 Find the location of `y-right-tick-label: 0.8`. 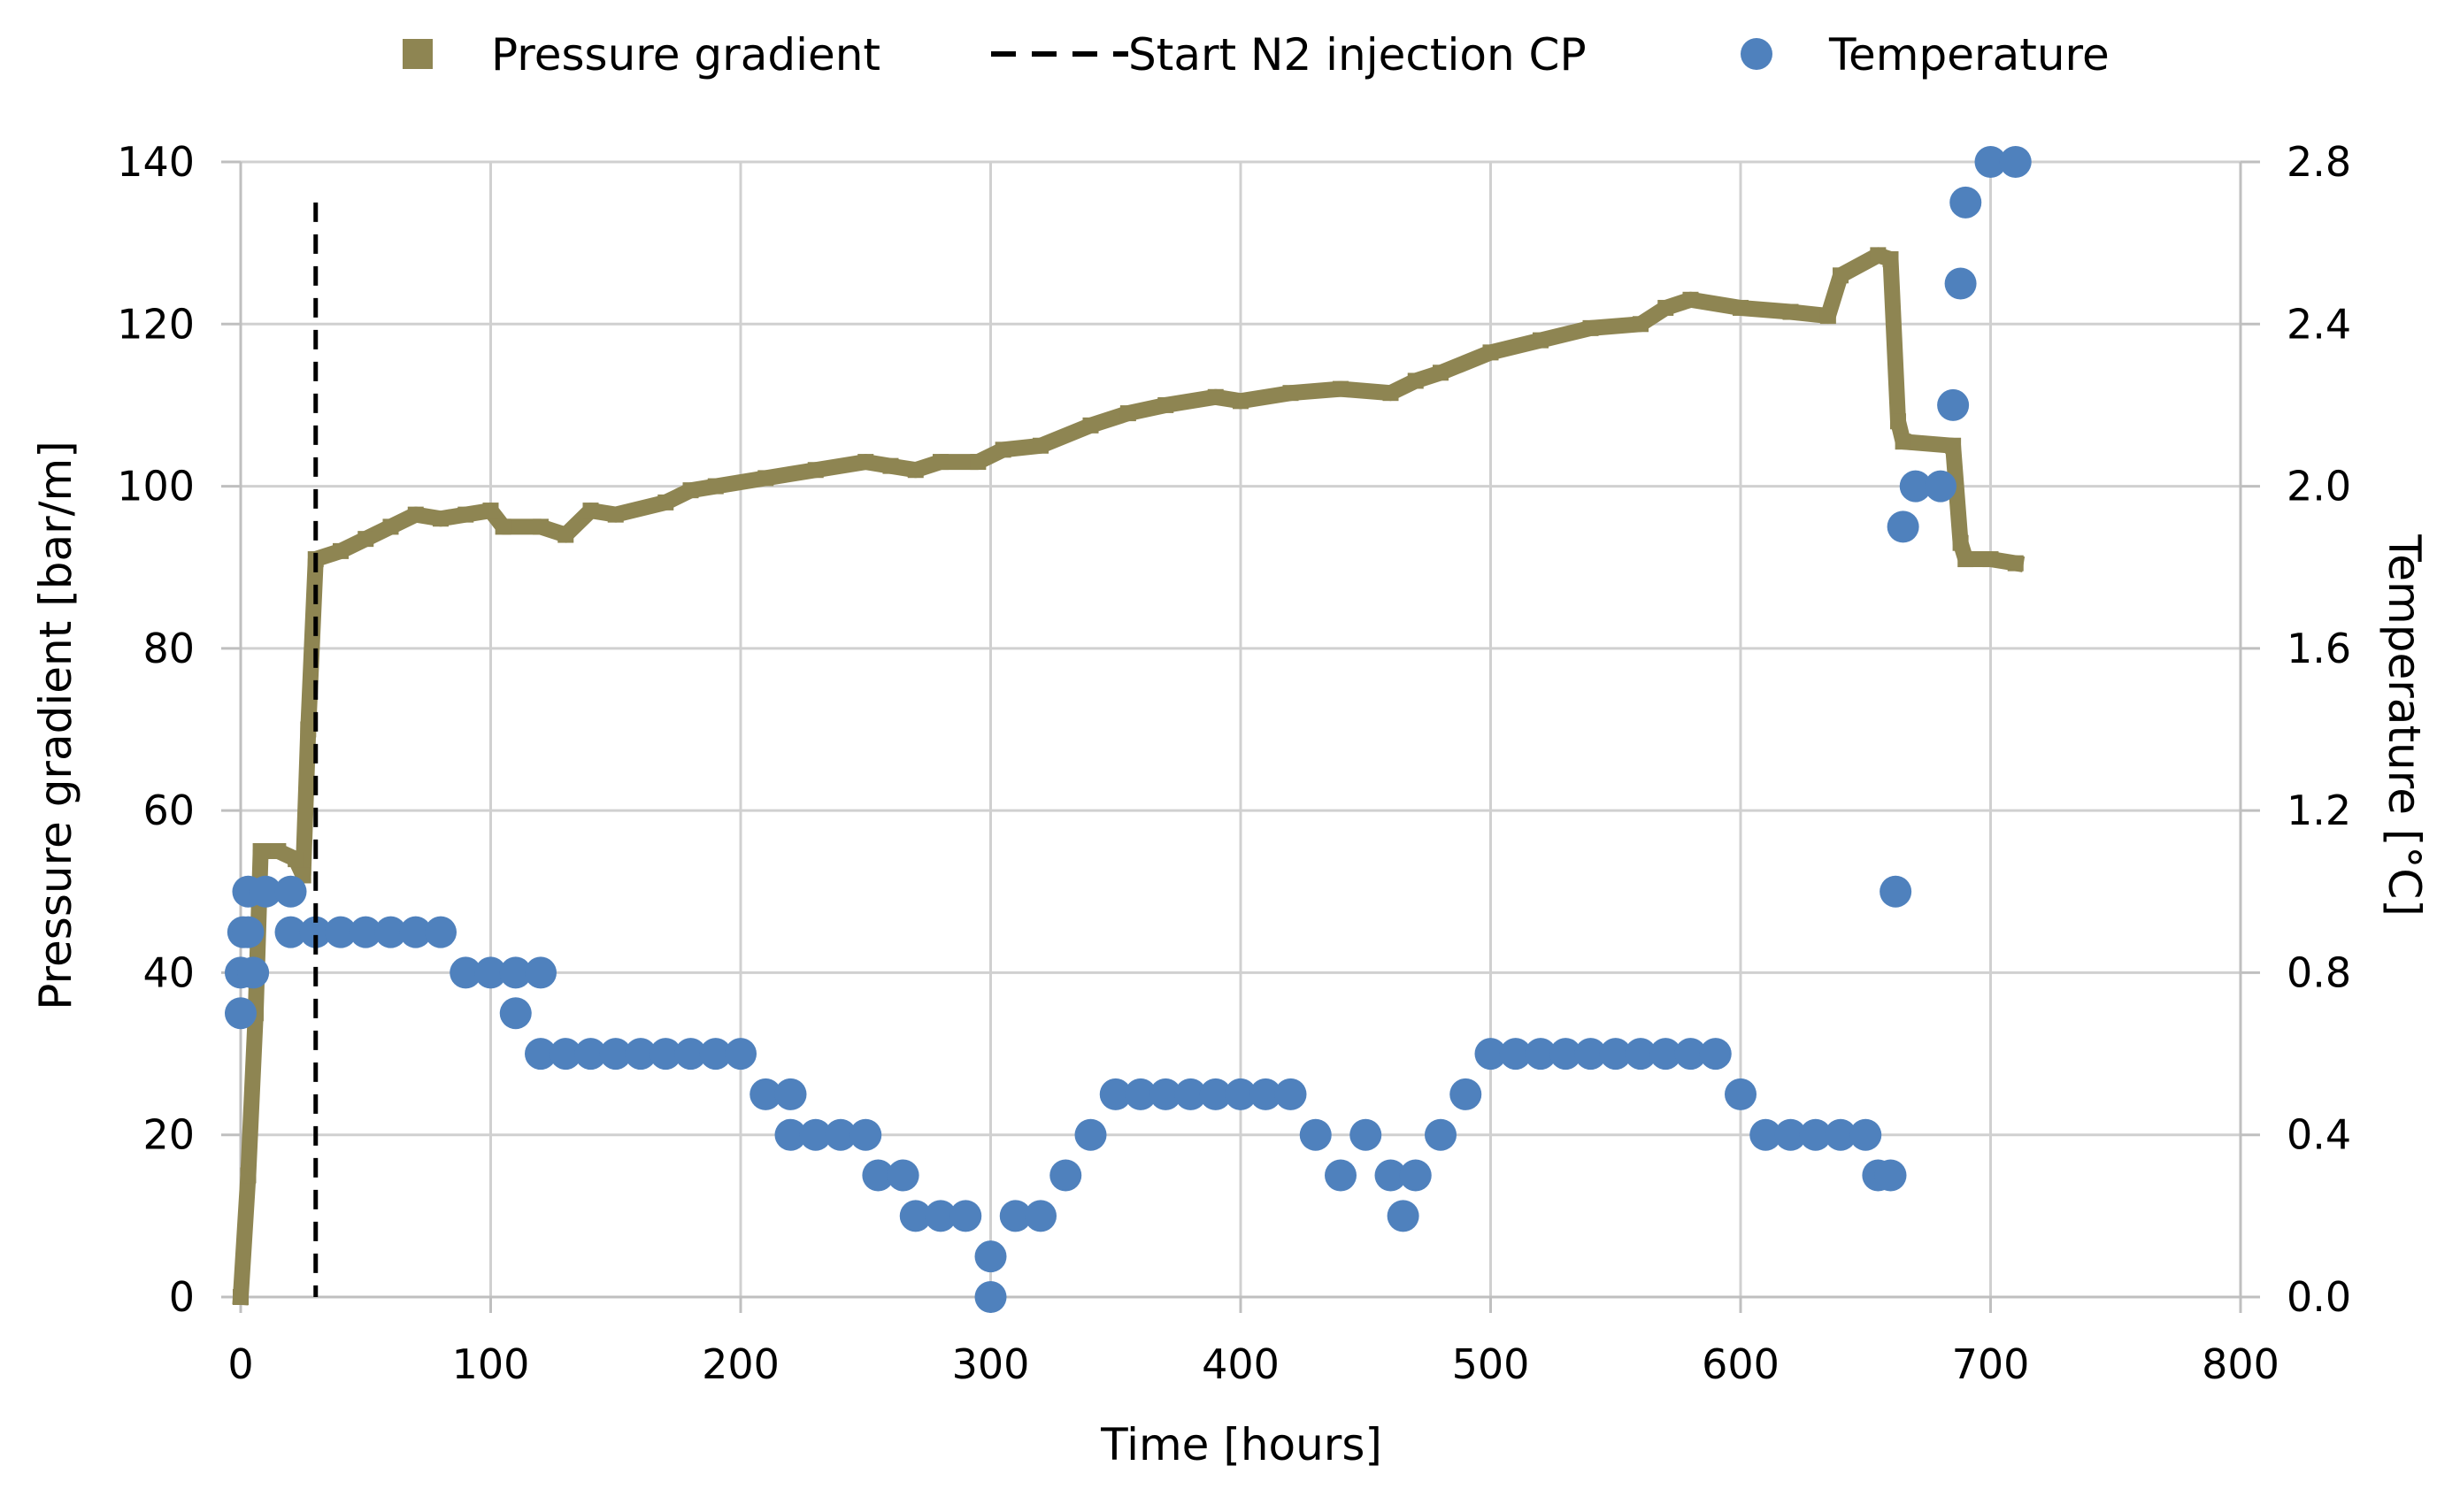

y-right-tick-label: 0.8 is located at coordinates (2319, 972).